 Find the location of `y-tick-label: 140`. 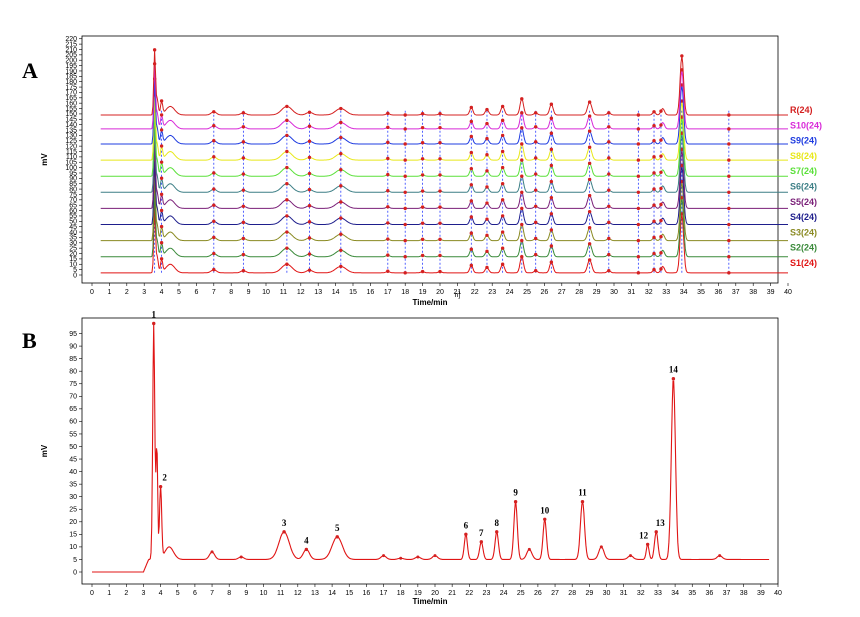

y-tick-label: 140 is located at coordinates (71, 125).